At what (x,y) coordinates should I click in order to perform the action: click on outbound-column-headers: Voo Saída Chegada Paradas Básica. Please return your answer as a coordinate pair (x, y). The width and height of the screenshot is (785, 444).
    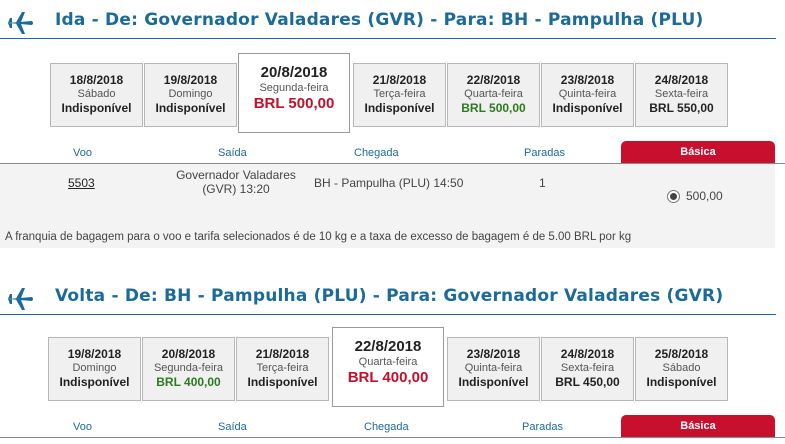
    Looking at the image, I should click on (392, 152).